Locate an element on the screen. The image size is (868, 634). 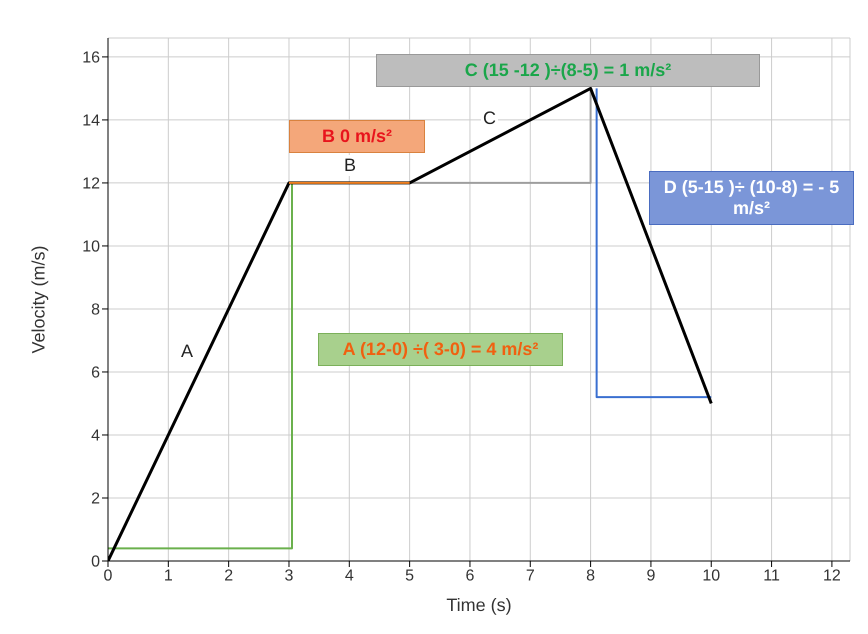
annotation: B is located at coordinates (350, 165).